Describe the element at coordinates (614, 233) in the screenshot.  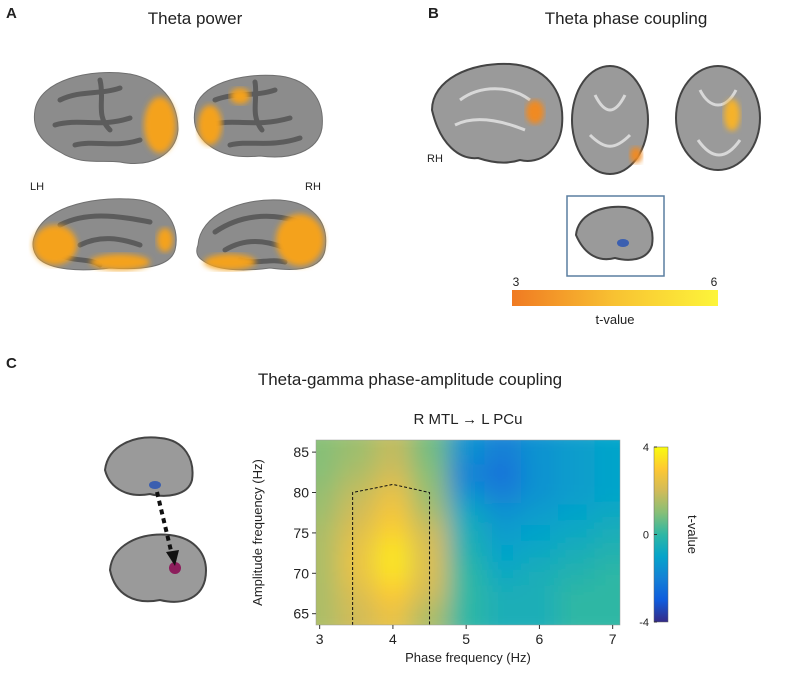
I see `mri-seed` at that location.